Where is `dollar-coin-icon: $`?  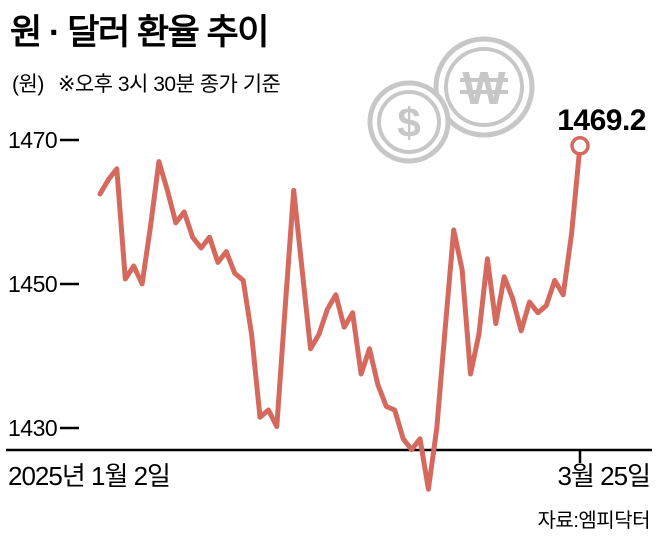
dollar-coin-icon: $ is located at coordinates (409, 122).